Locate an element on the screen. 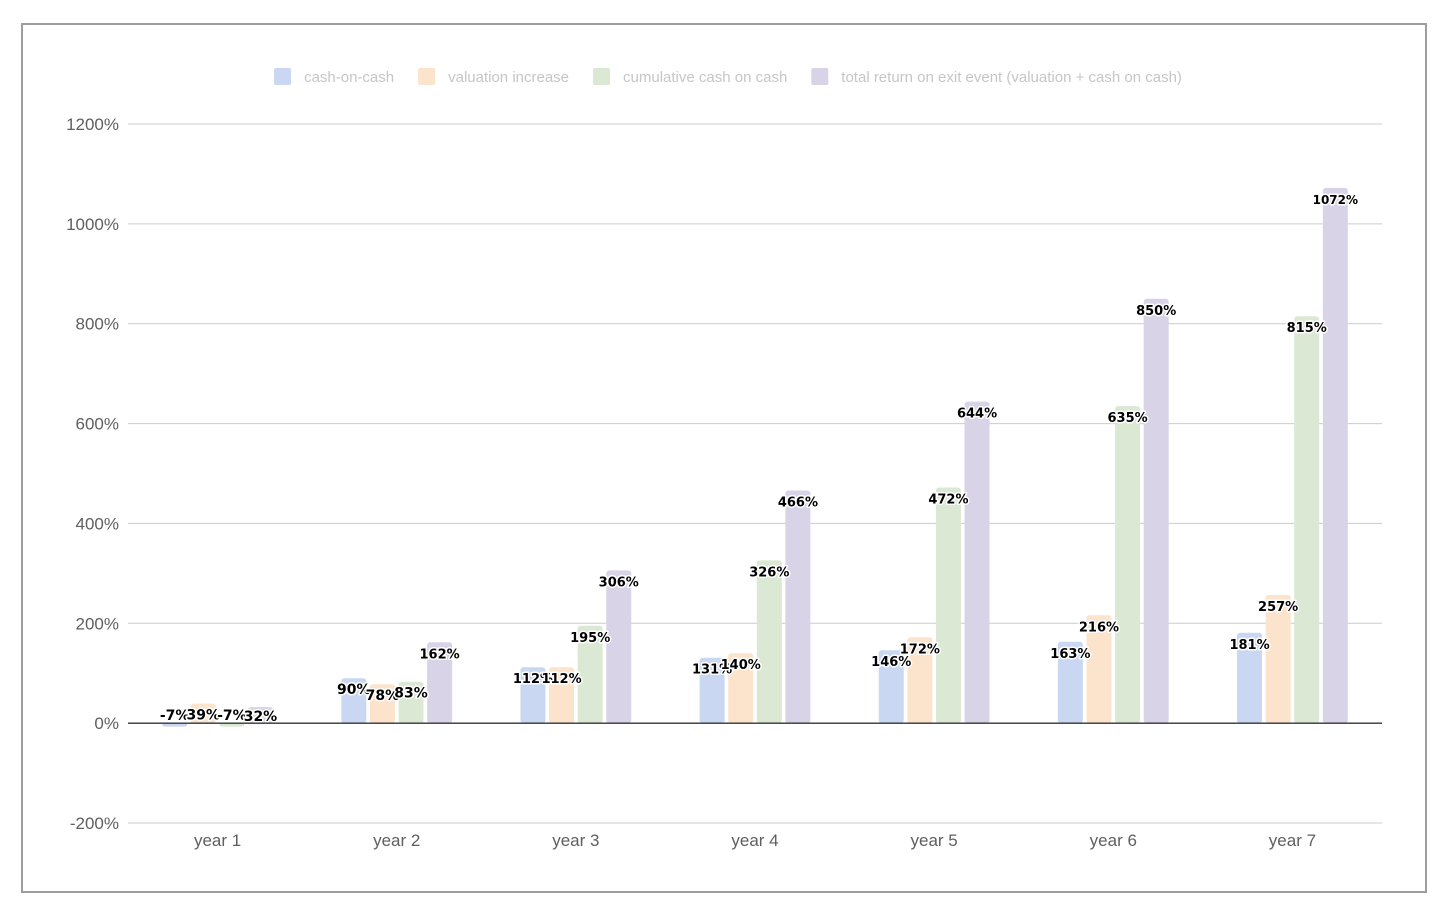 This screenshot has width=1456, height=921. data-label: 140% is located at coordinates (741, 665).